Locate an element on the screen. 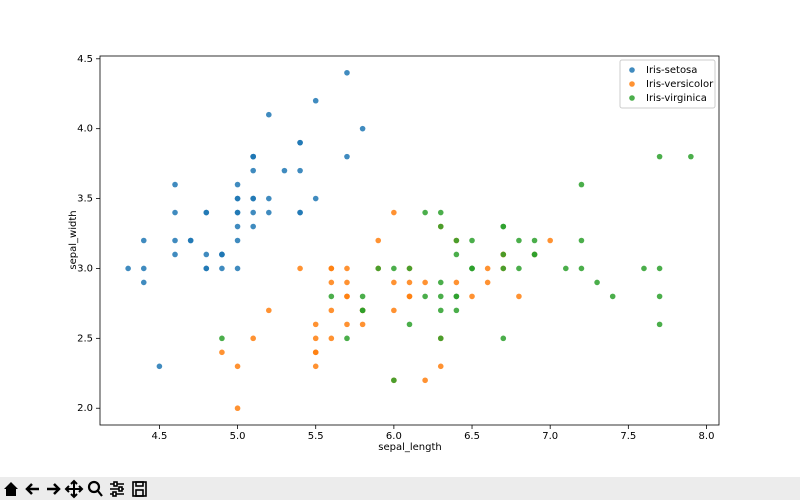 This screenshot has width=800, height=504. legend-label: Iris-virginica is located at coordinates (676, 98).